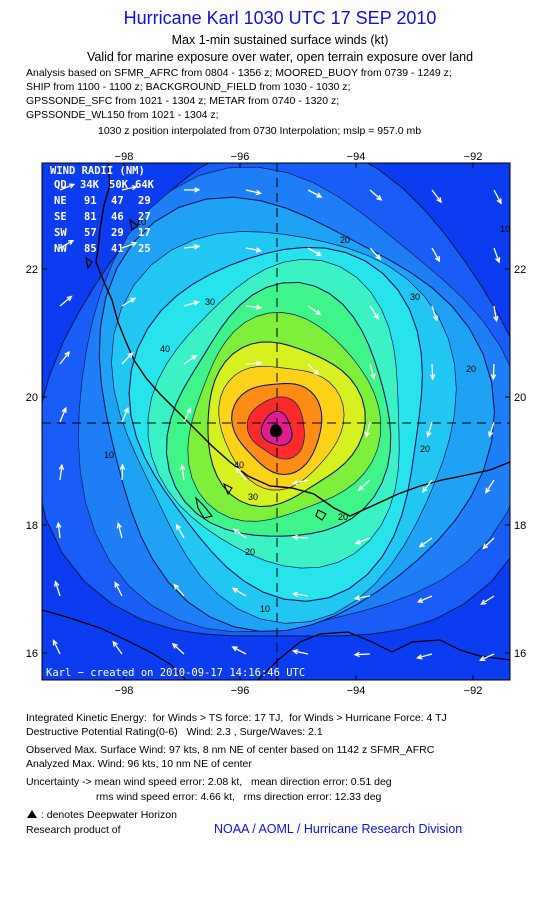  I want to click on y-tick-label-left: 20, so click(32, 398).